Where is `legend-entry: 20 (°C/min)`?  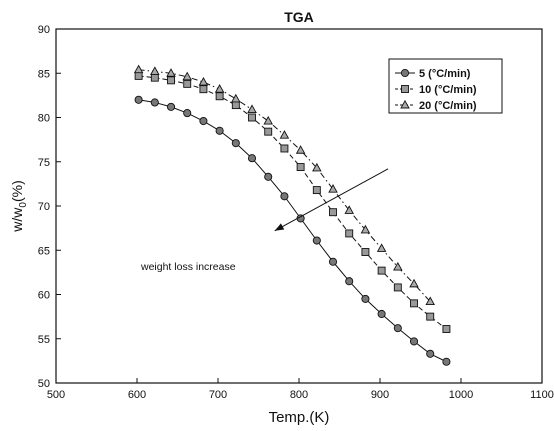
legend-entry: 20 (°C/min) is located at coordinates (436, 105).